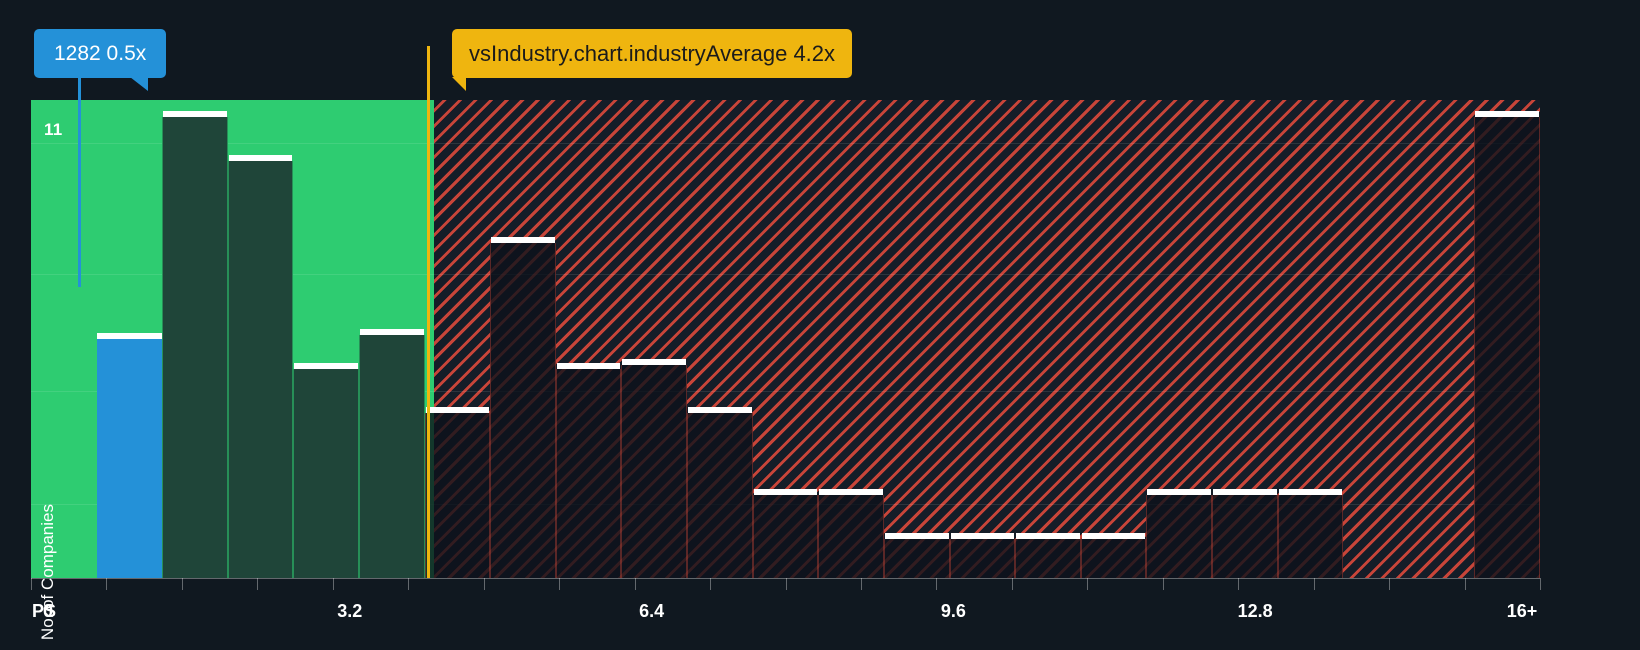 The height and width of the screenshot is (650, 1640). What do you see at coordinates (139, 84) in the screenshot?
I see `company-tooltip-tail` at bounding box center [139, 84].